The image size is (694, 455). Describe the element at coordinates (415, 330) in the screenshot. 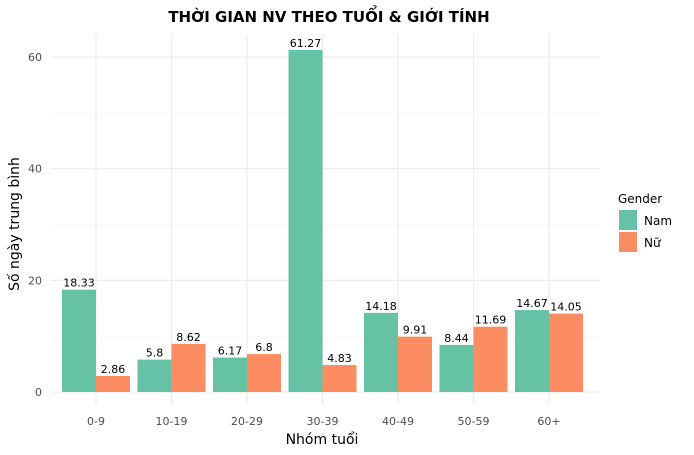

I see `data-label: 9.91` at that location.